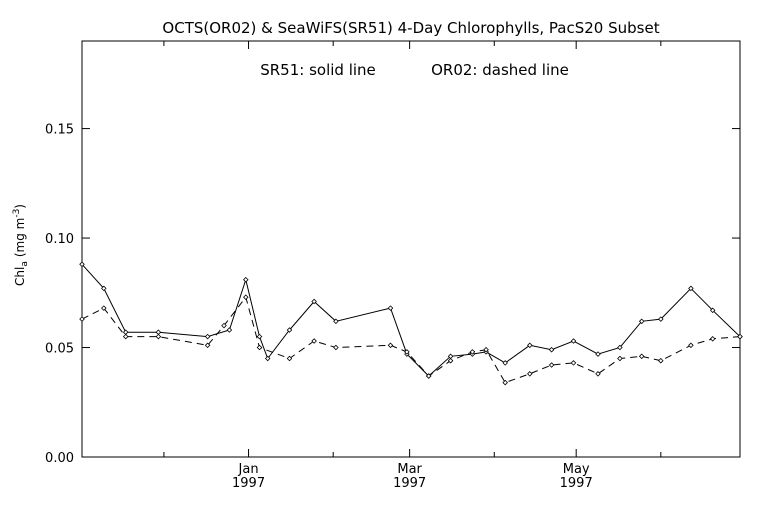 The width and height of the screenshot is (768, 512). I want to click on y-tick-label: 0.00, so click(59, 458).